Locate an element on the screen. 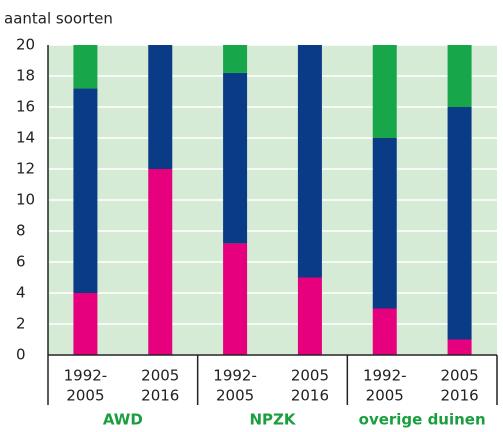 This screenshot has height=432, width=503. y-tick-label: 14 is located at coordinates (25, 138).